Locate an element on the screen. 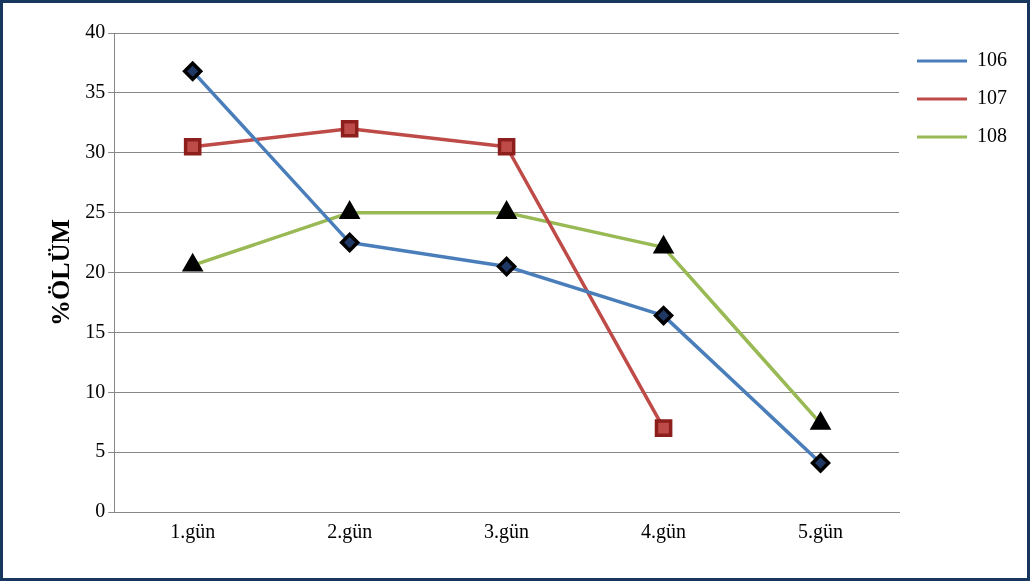 The width and height of the screenshot is (1030, 581). x-tick-label: 1.gün is located at coordinates (193, 532).